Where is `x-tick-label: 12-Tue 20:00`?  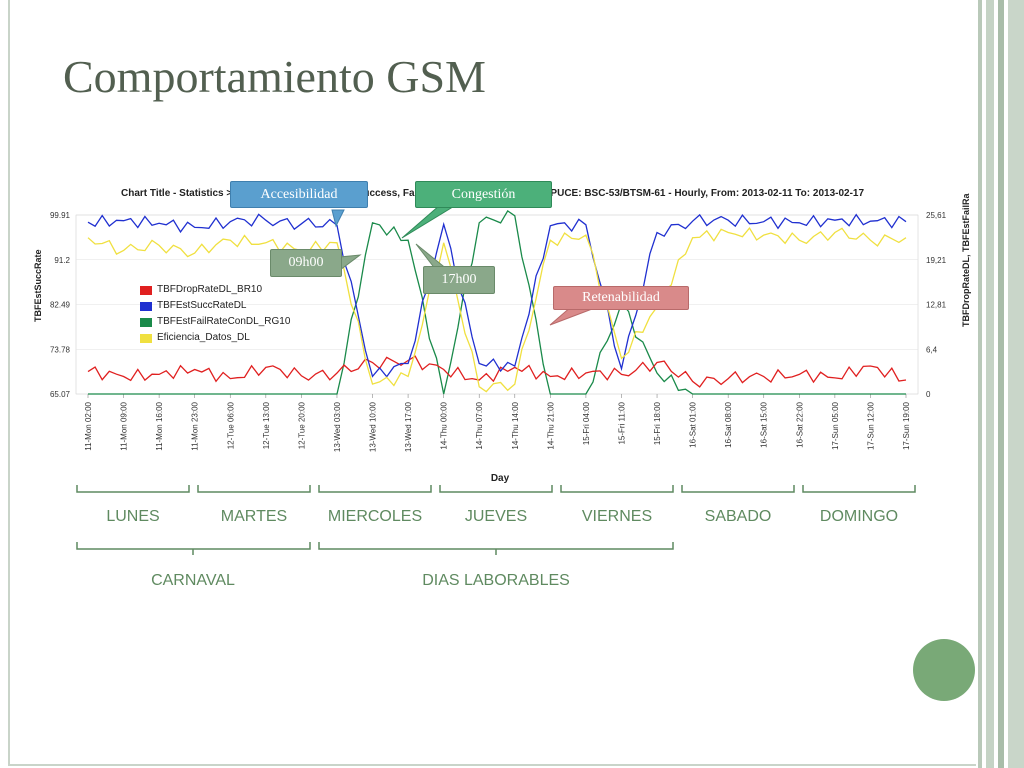
x-tick-label: 12-Tue 20:00 is located at coordinates (301, 425).